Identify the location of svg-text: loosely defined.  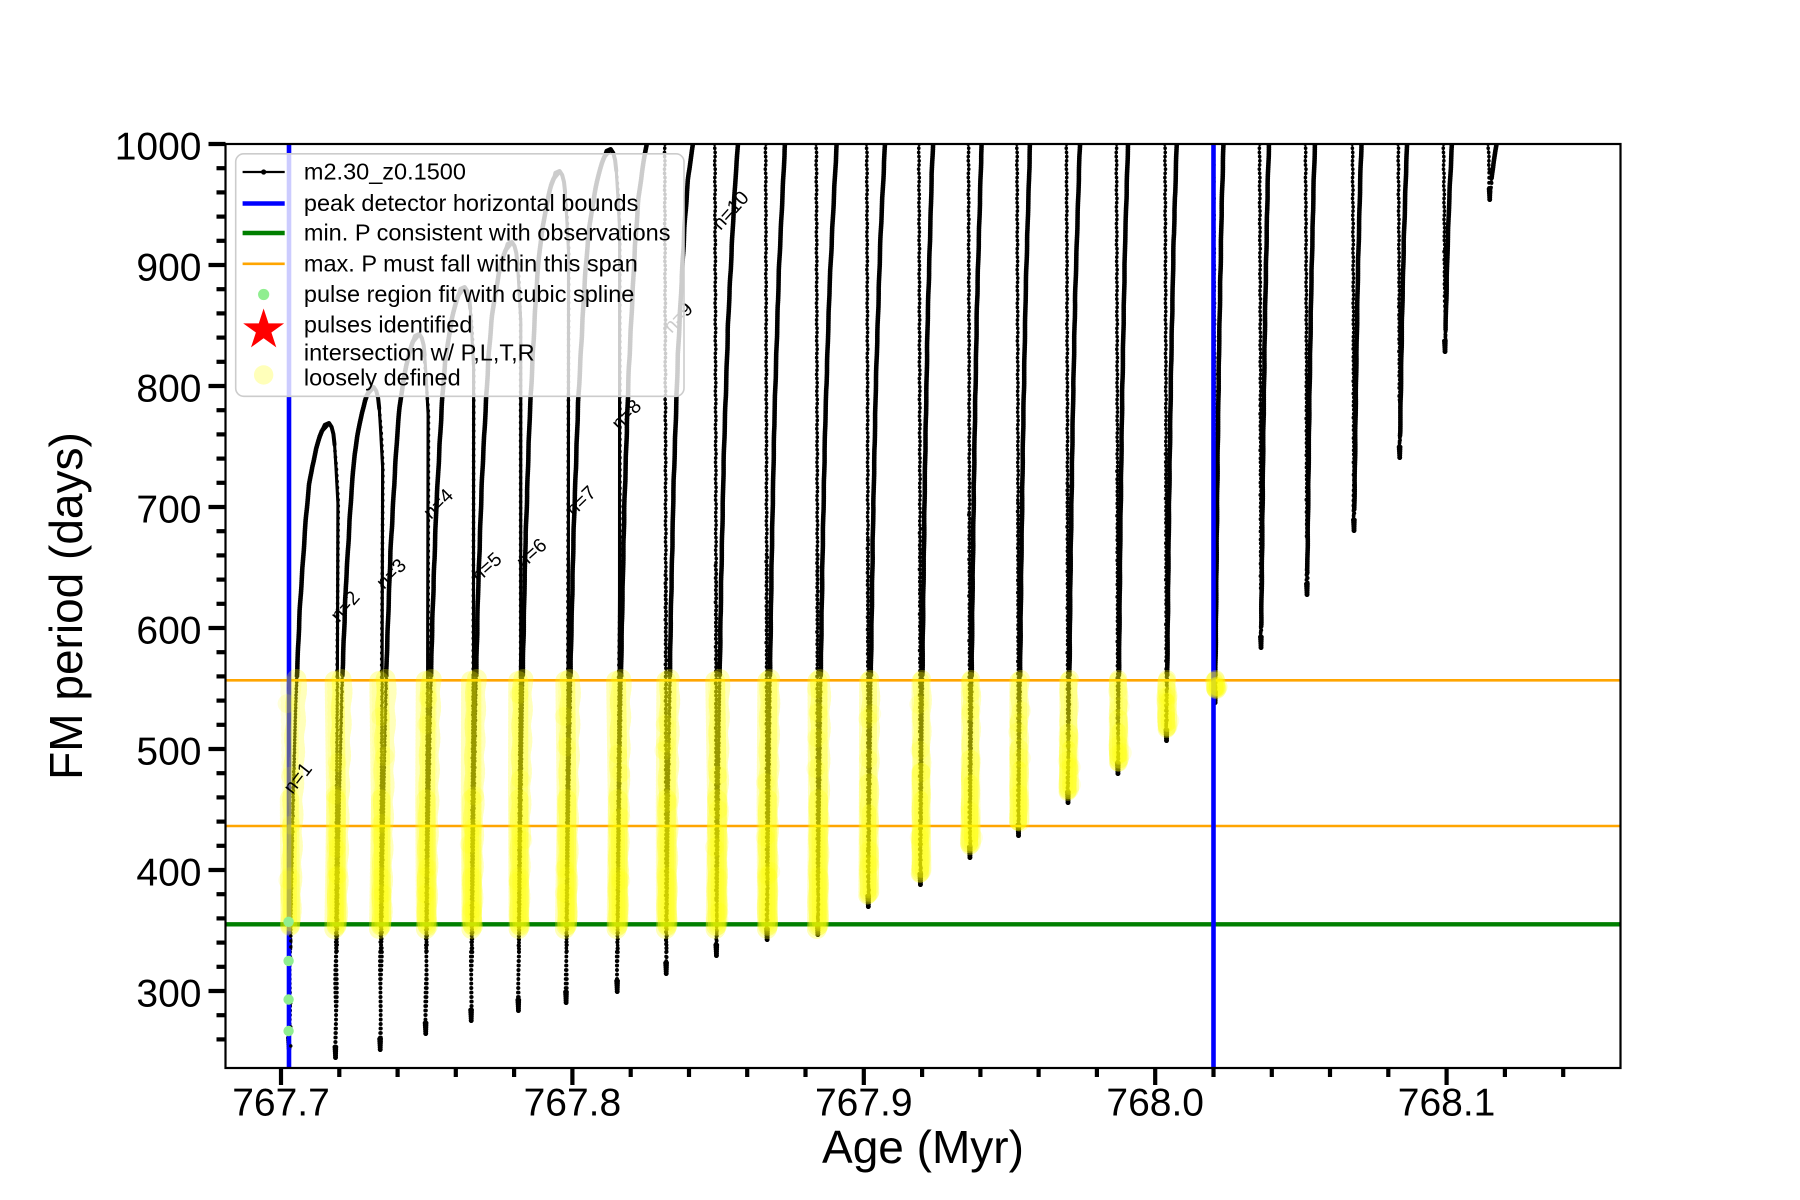
(382, 377).